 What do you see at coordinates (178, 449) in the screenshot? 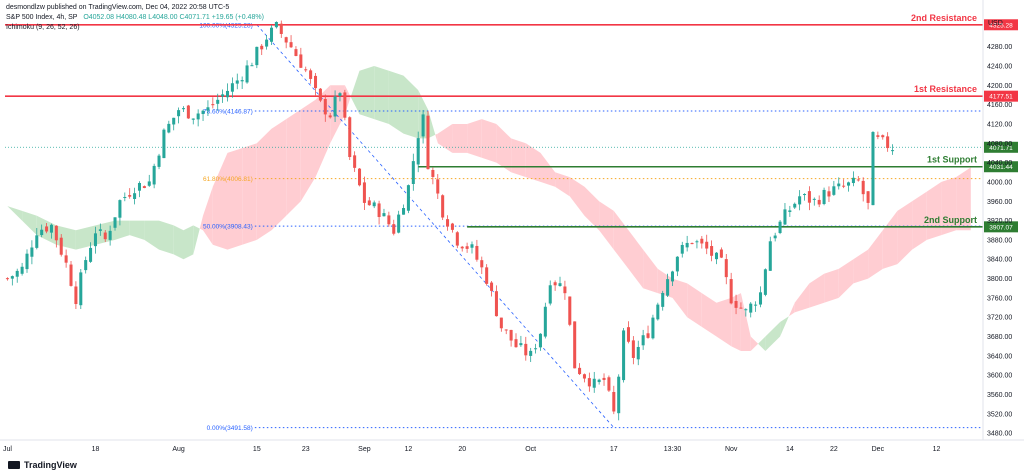
I see `time-tick-label: Aug` at bounding box center [178, 449].